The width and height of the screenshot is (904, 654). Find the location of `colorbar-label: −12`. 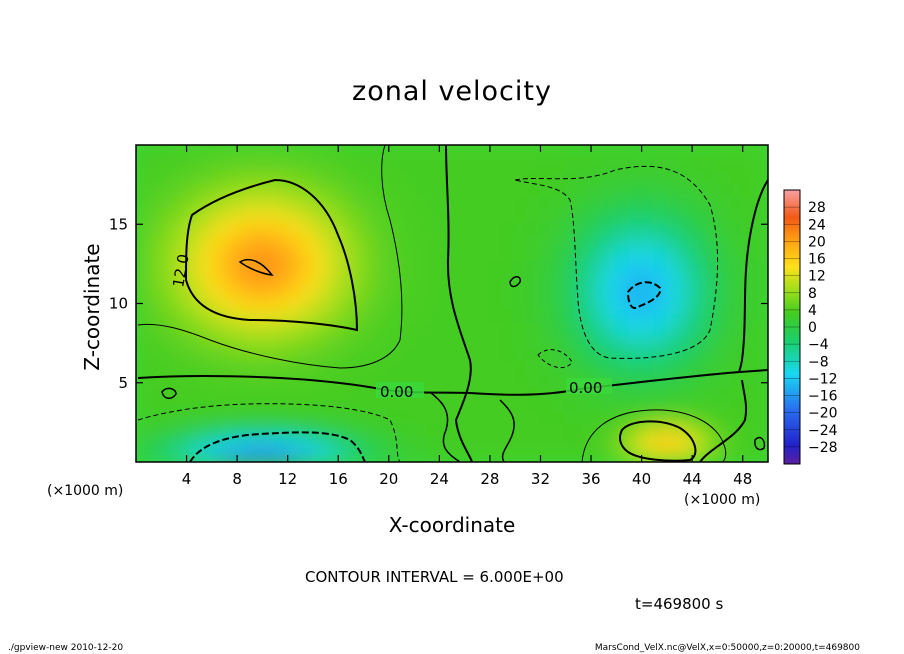

colorbar-label: −12 is located at coordinates (823, 379).